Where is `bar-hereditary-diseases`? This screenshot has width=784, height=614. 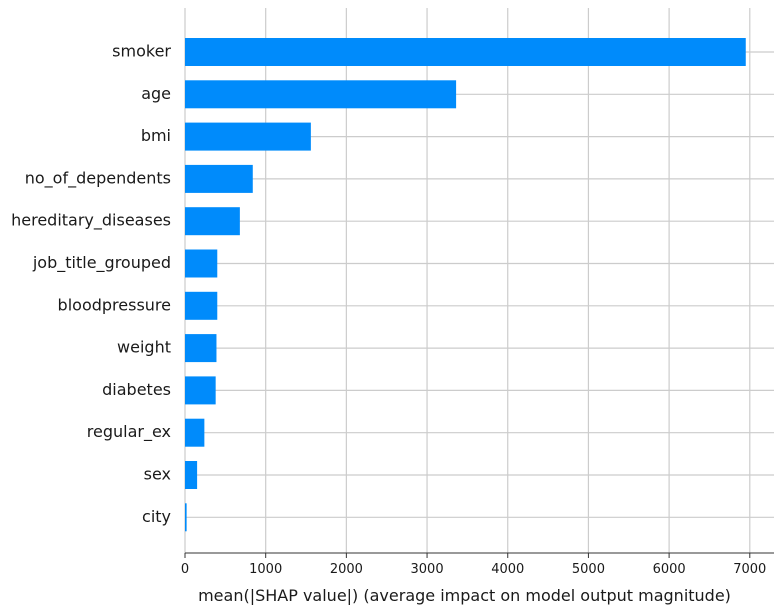
bar-hereditary-diseases is located at coordinates (212, 221).